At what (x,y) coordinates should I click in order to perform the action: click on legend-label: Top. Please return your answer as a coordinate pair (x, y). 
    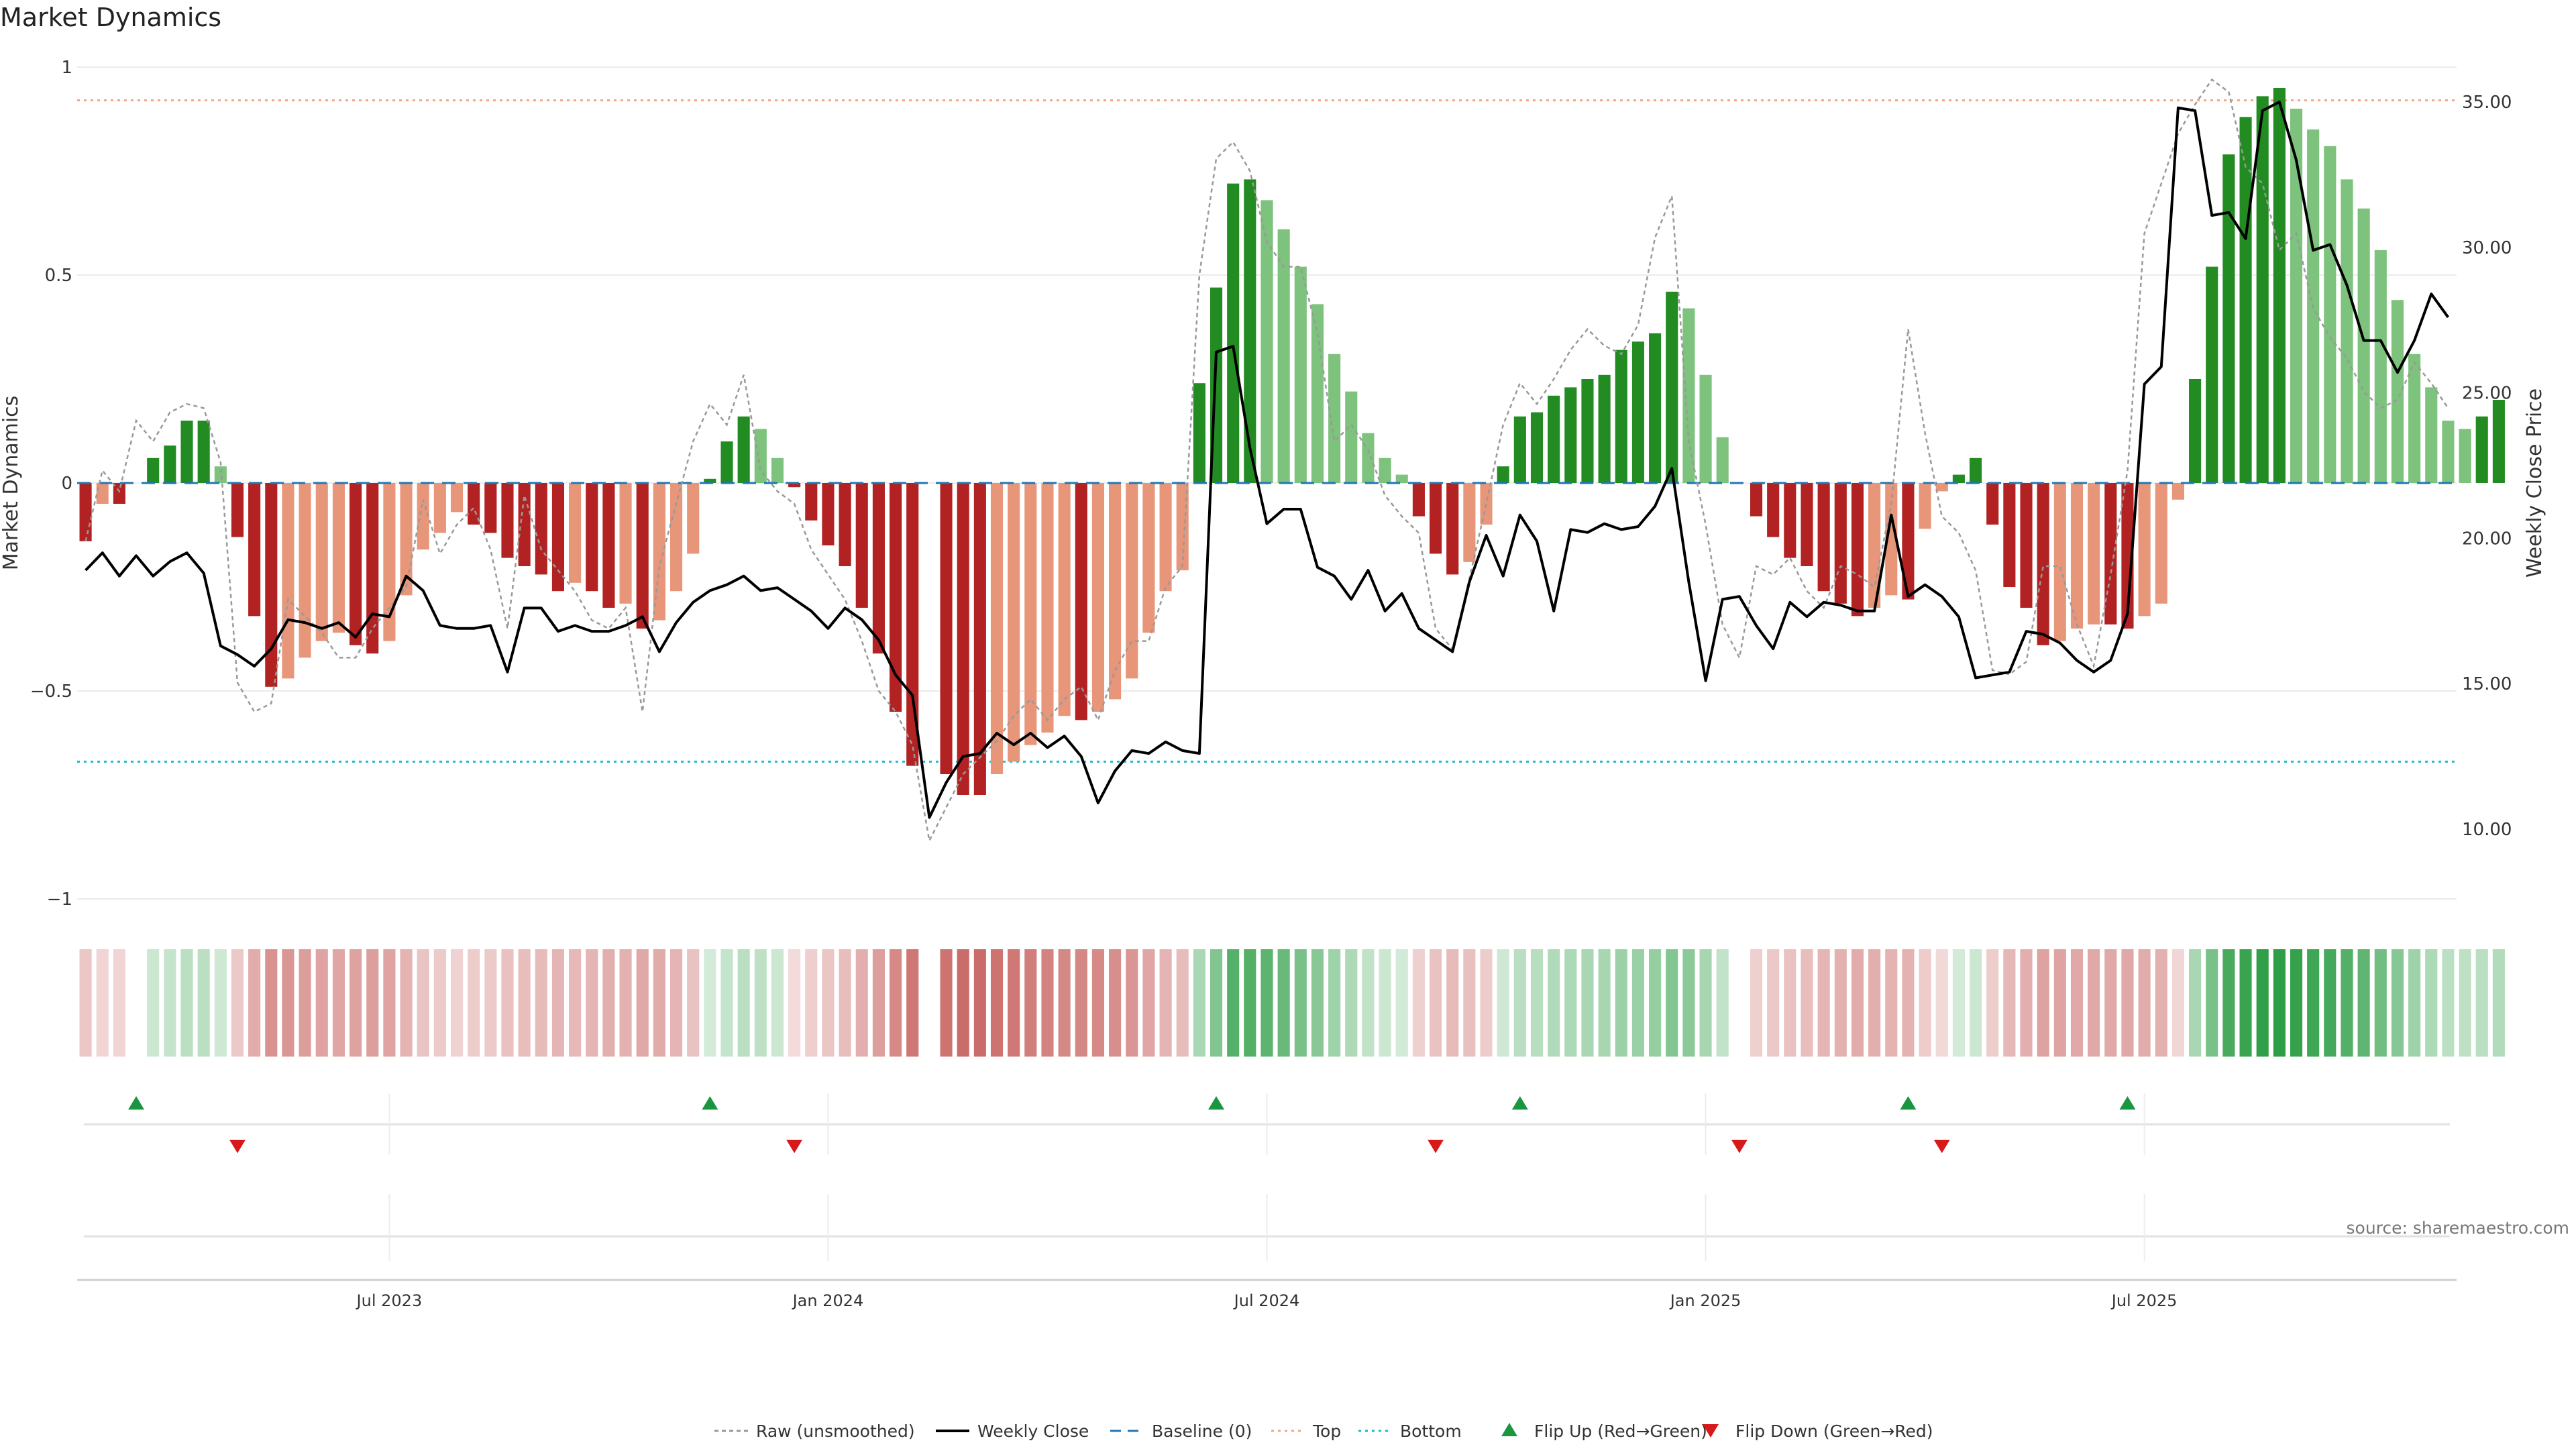
    Looking at the image, I should click on (1326, 1431).